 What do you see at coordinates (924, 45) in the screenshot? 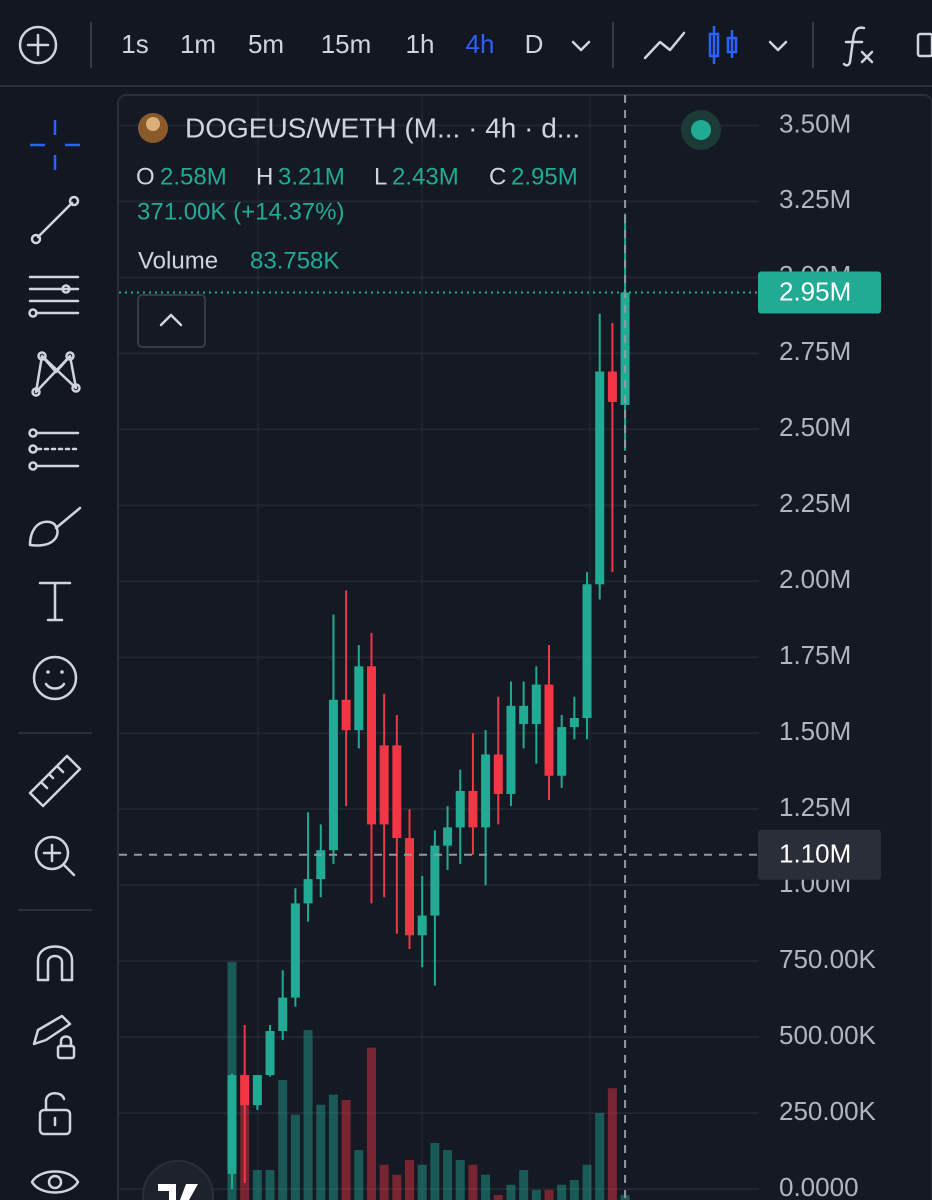
I see `more-button` at bounding box center [924, 45].